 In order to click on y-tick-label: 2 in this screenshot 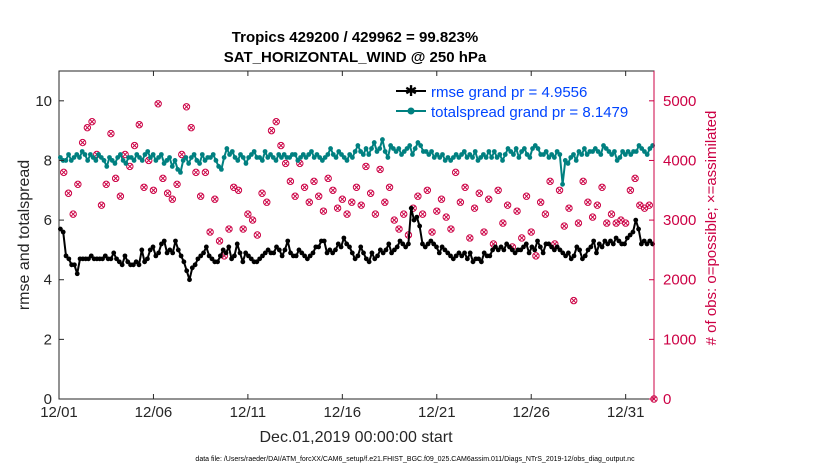, I will do `click(48, 339)`.